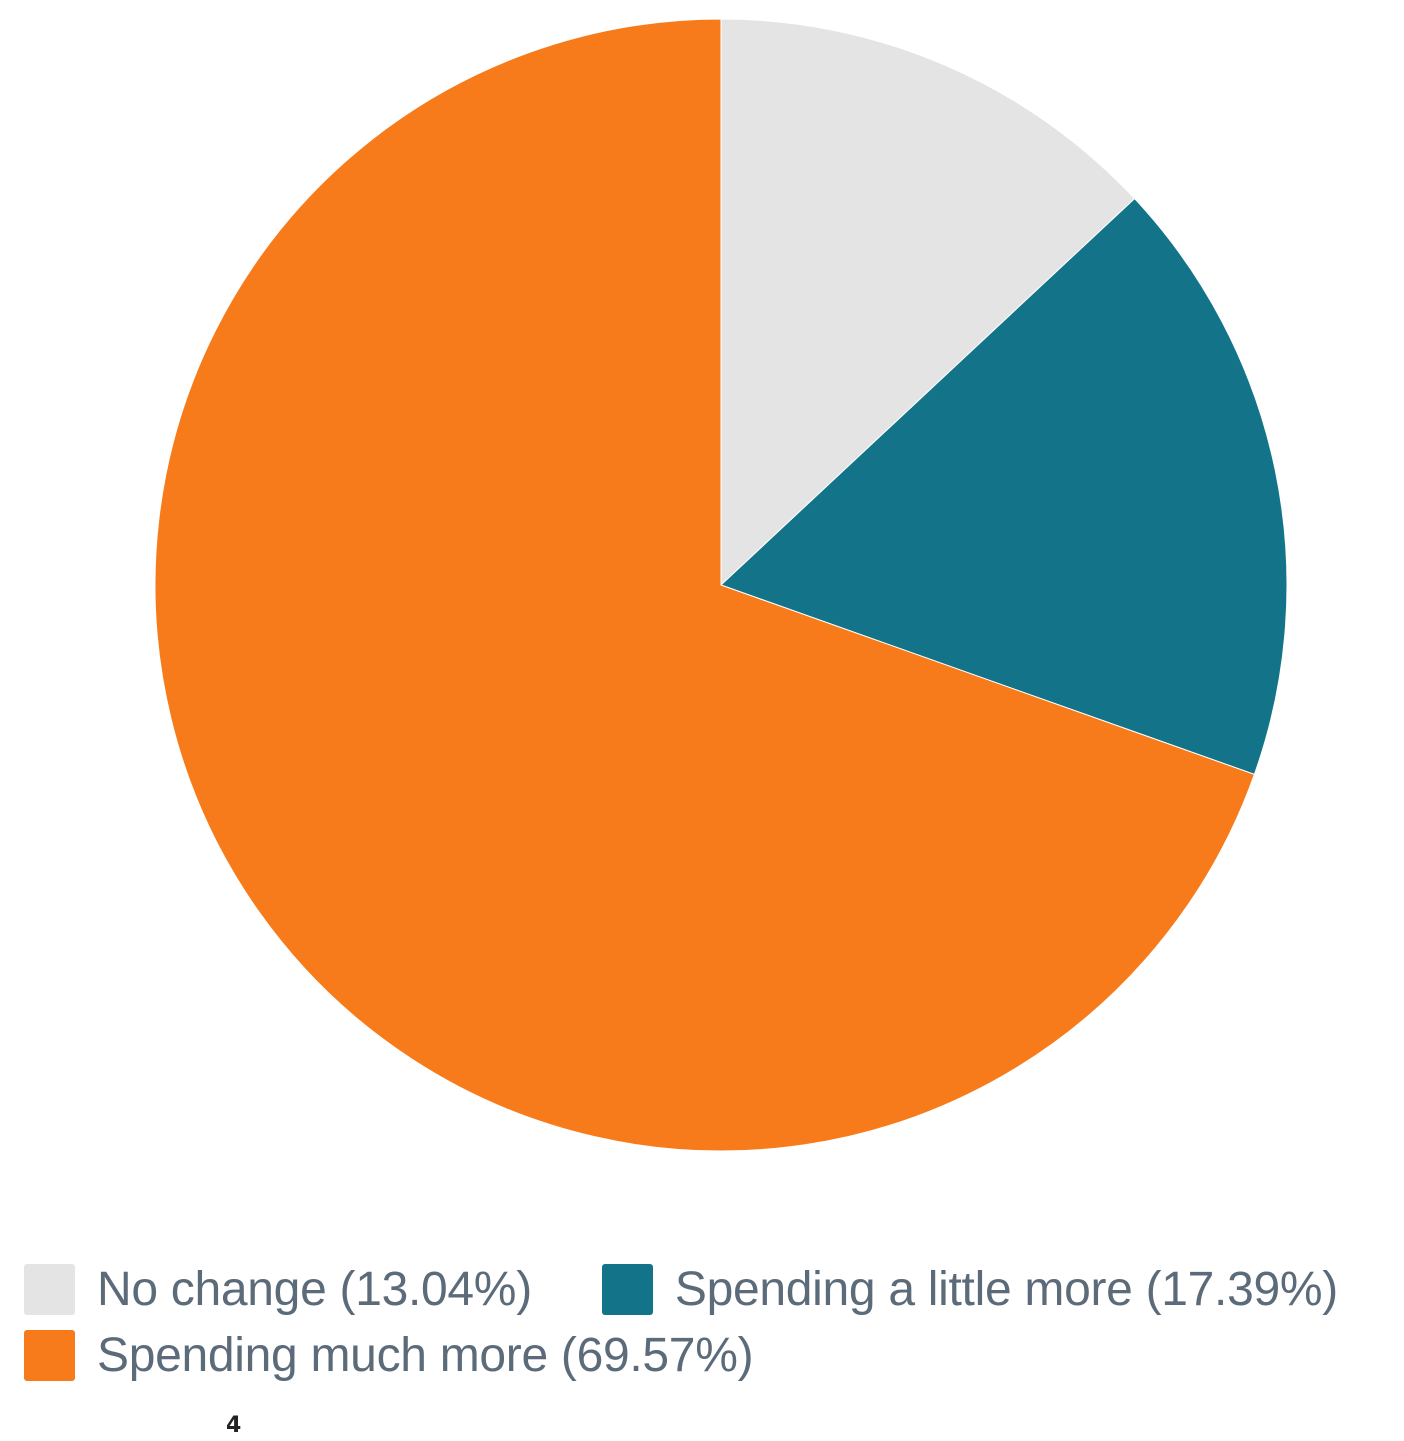 The width and height of the screenshot is (1404, 1441). Describe the element at coordinates (425, 1355) in the screenshot. I see `legend-label-spending-much-more: Spending much more (69.57%)` at that location.